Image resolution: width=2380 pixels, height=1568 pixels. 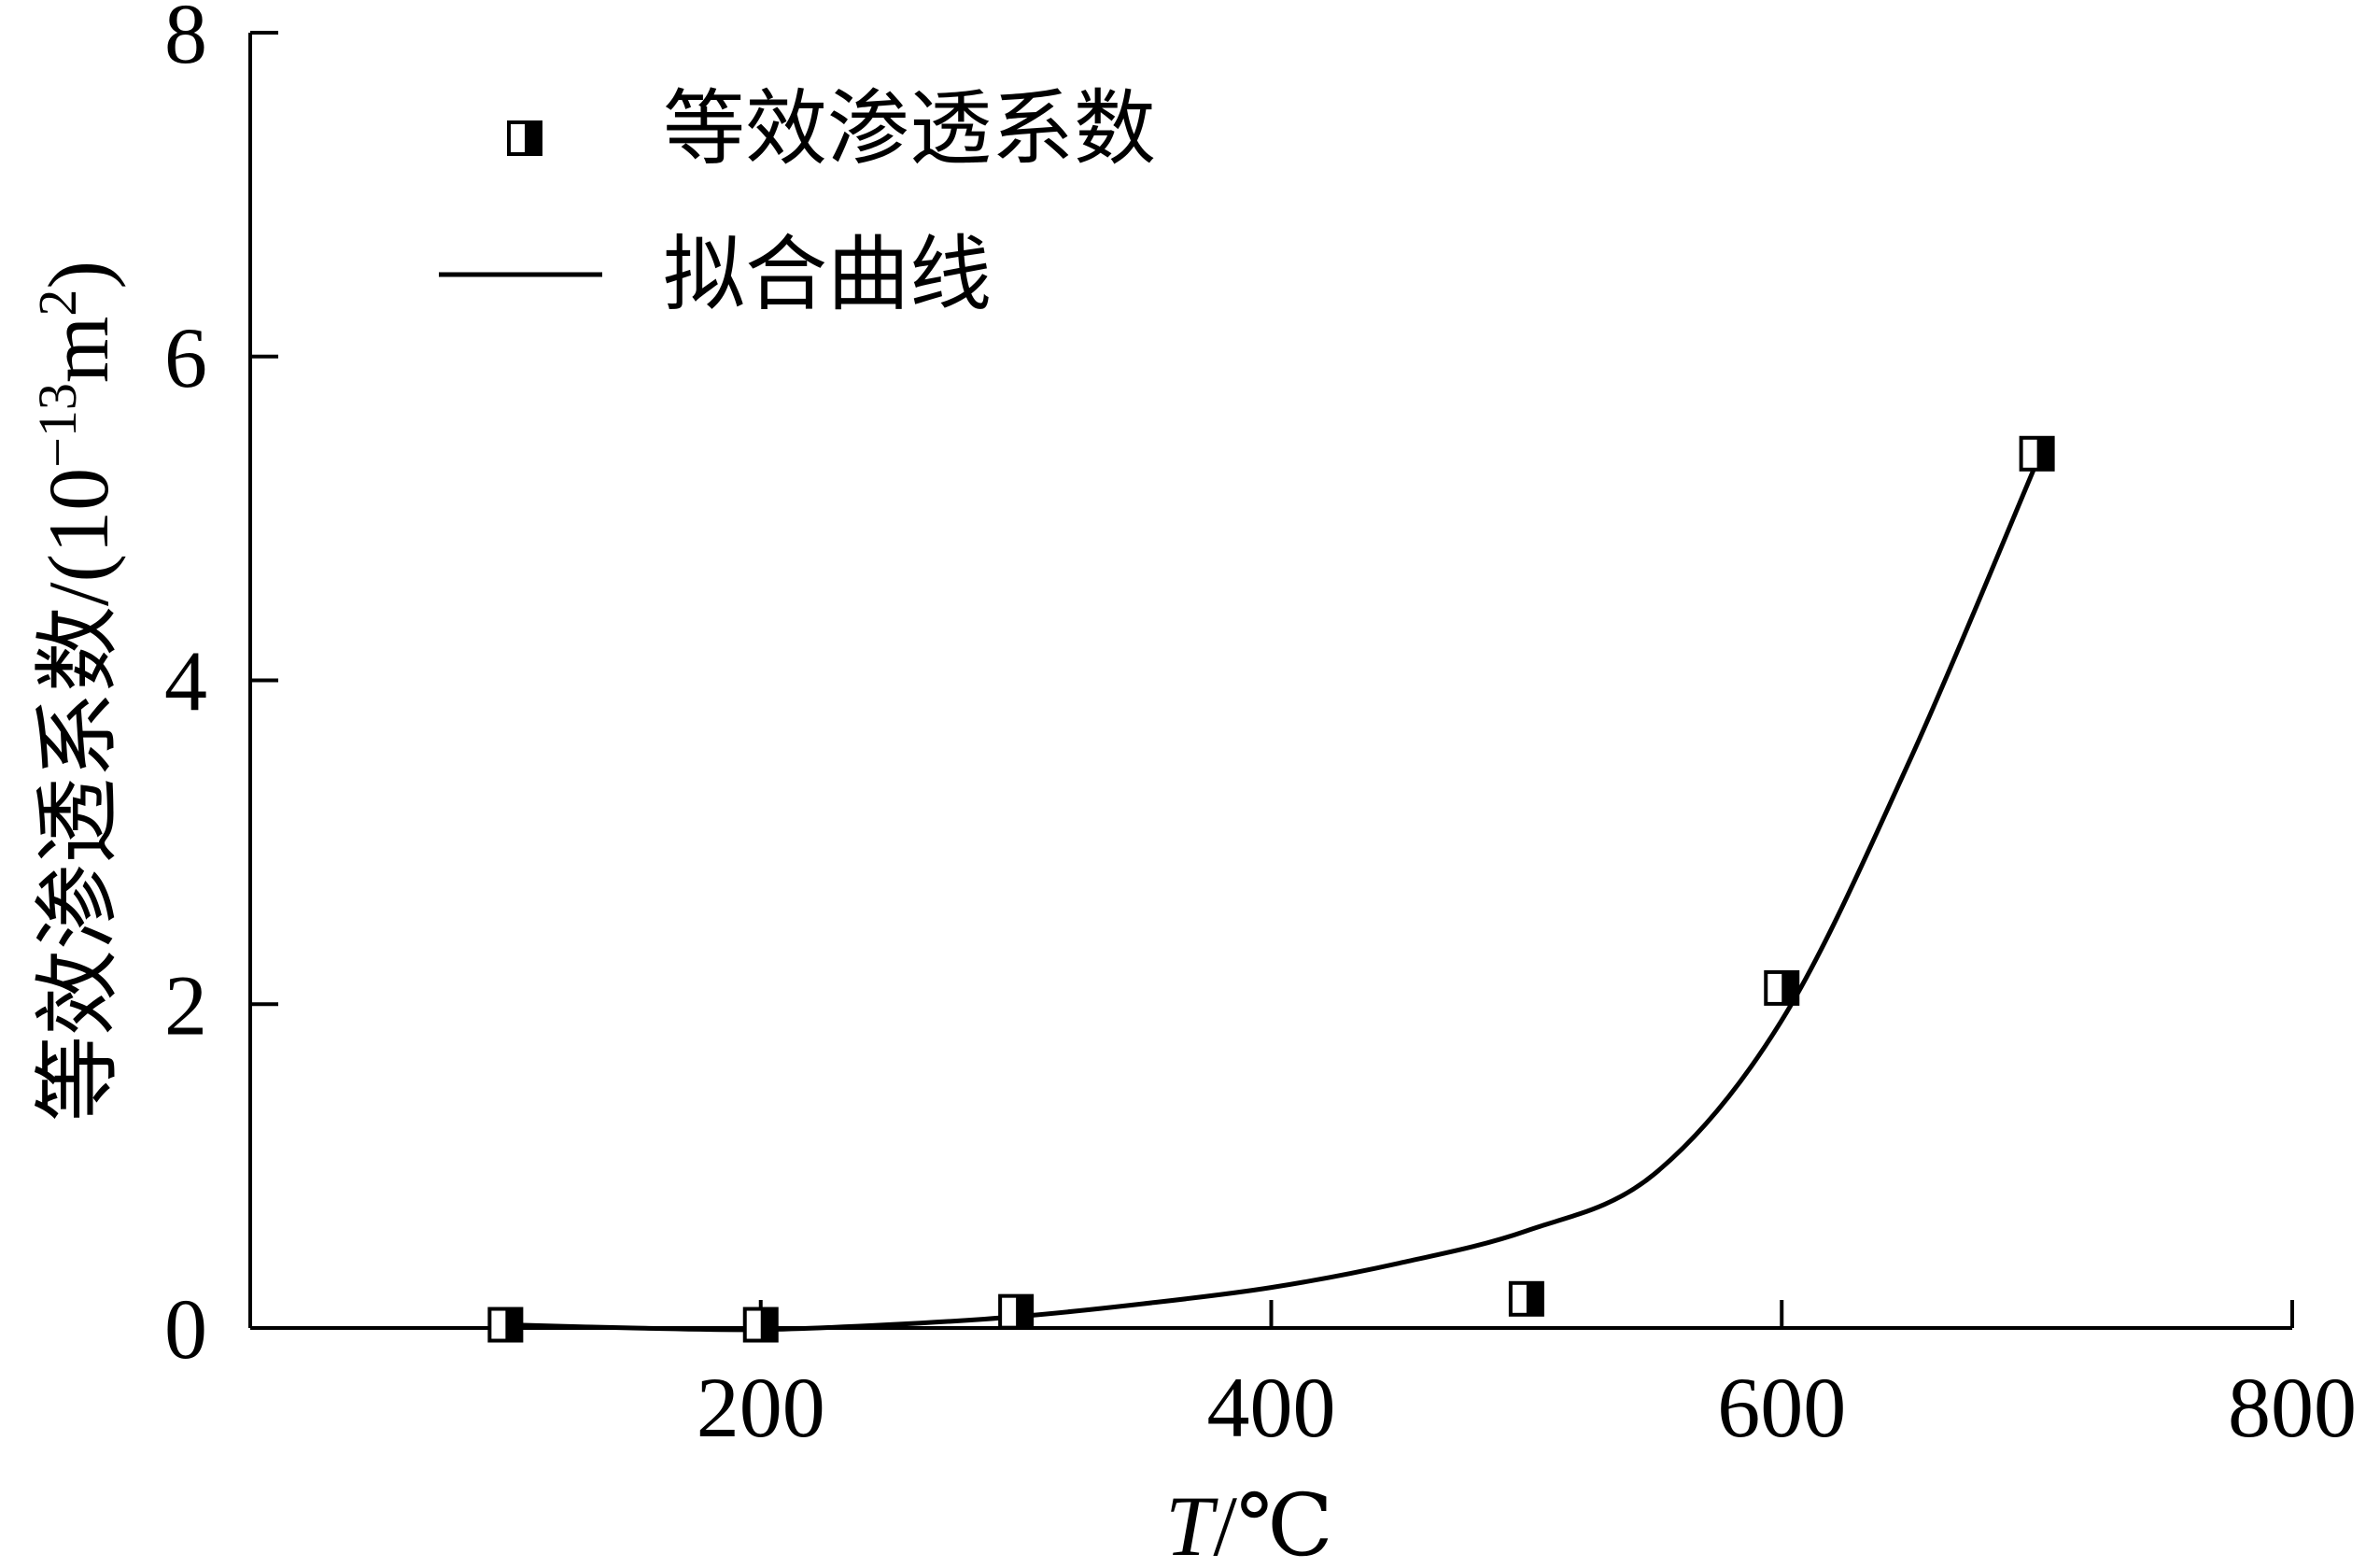 What do you see at coordinates (185, 357) in the screenshot?
I see `y-tick-label: 6` at bounding box center [185, 357].